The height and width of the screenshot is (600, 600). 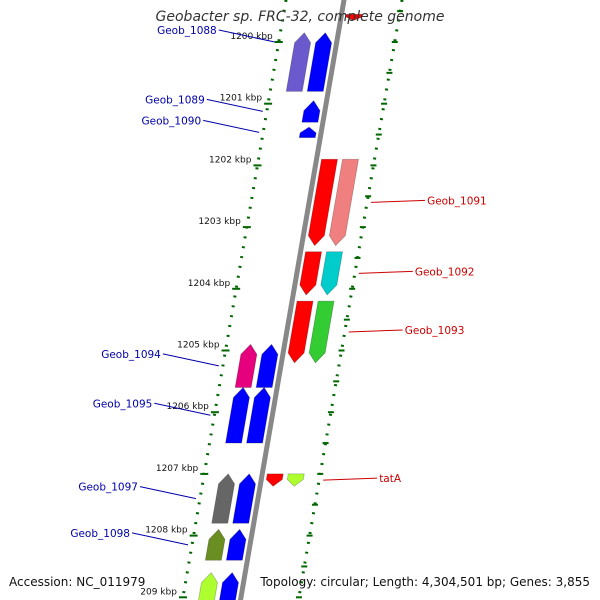 What do you see at coordinates (166, 531) in the screenshot?
I see `tick-label: 1208 kbp` at bounding box center [166, 531].